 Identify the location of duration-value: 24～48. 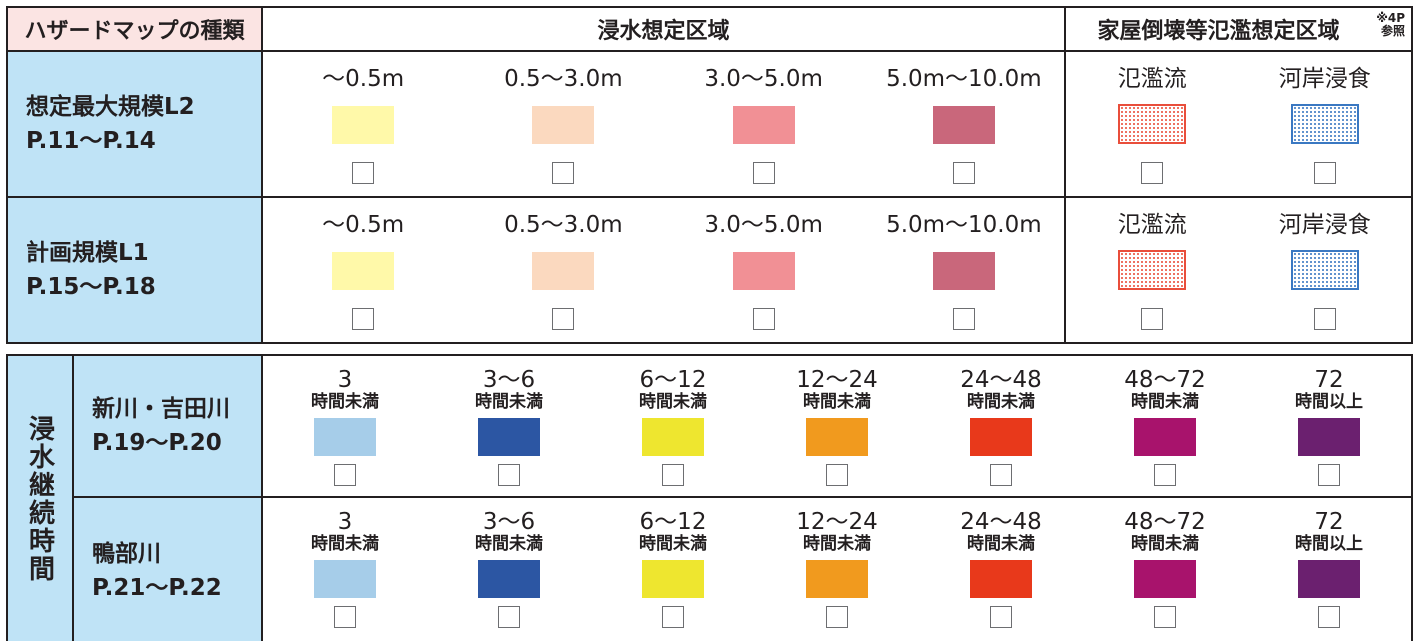
(1001, 380).